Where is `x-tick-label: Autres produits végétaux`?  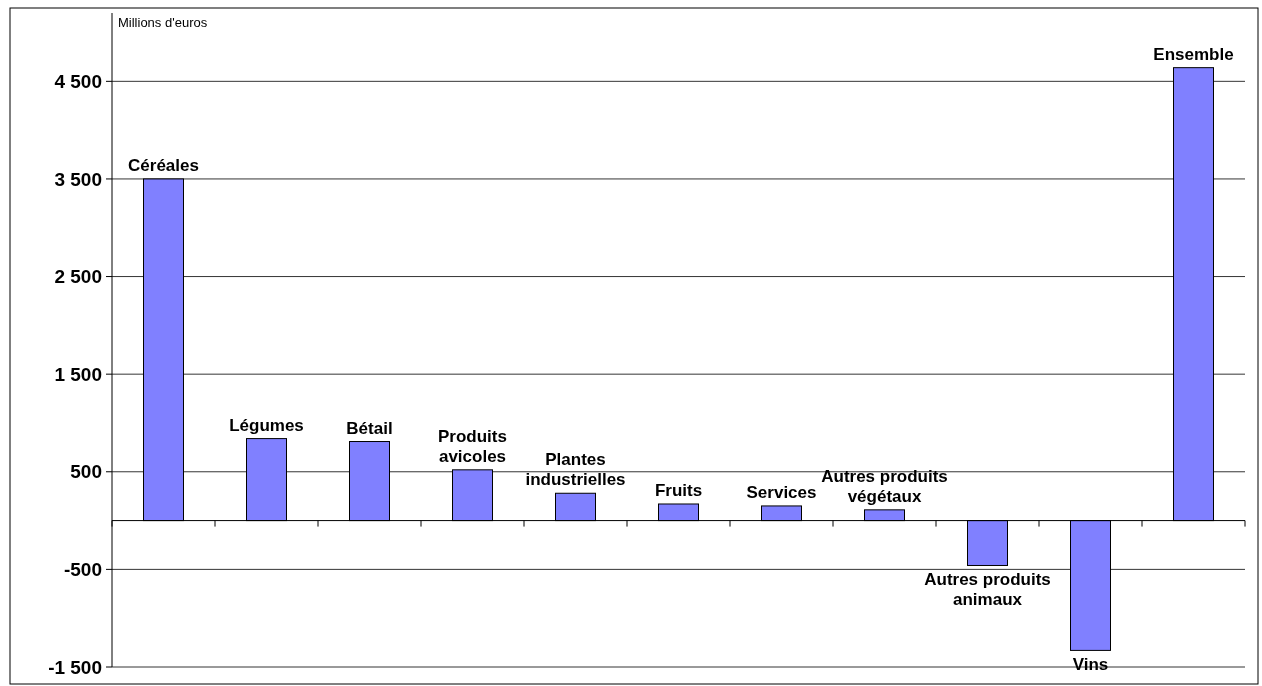
x-tick-label: Autres produits végétaux is located at coordinates (884, 486).